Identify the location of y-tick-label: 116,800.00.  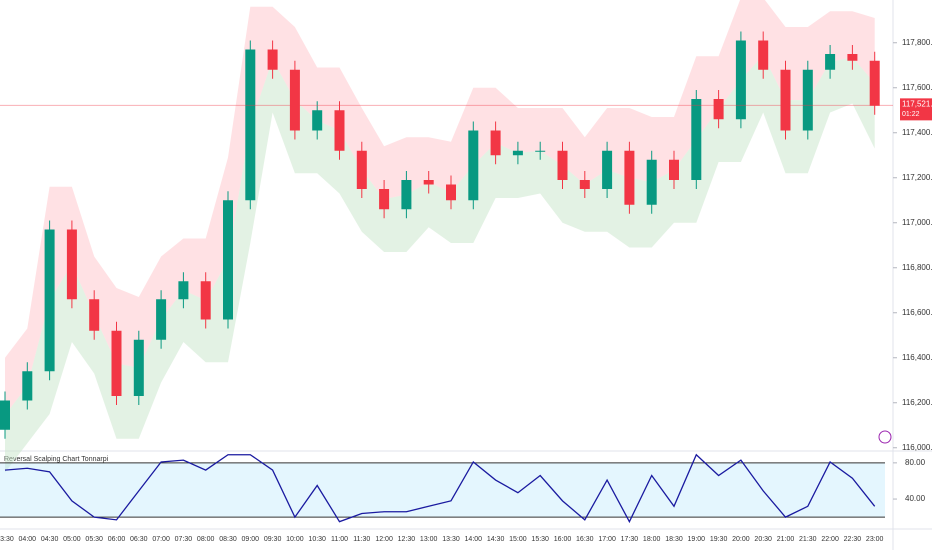
(917, 267).